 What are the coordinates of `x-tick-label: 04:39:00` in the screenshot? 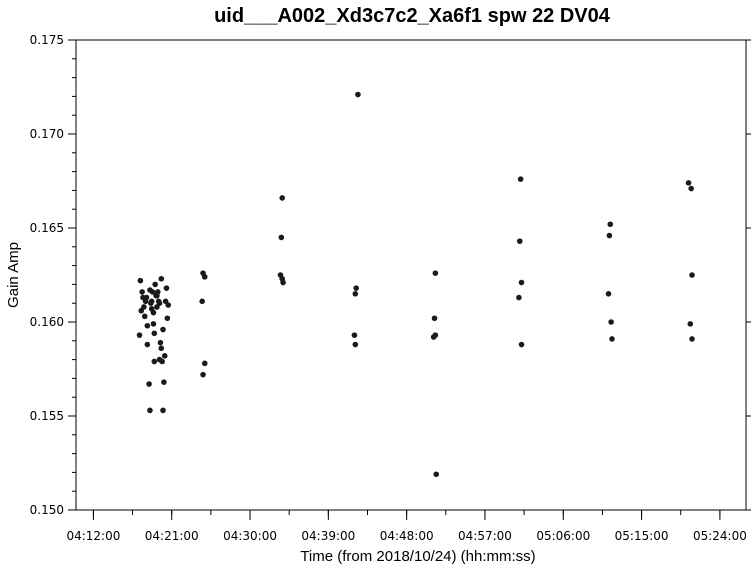 It's located at (328, 536).